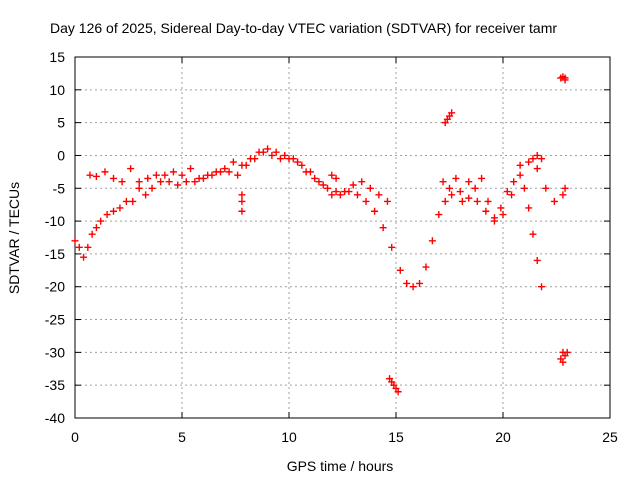 This screenshot has width=640, height=480. Describe the element at coordinates (59, 188) in the screenshot. I see `y-tick-label: -5` at that location.